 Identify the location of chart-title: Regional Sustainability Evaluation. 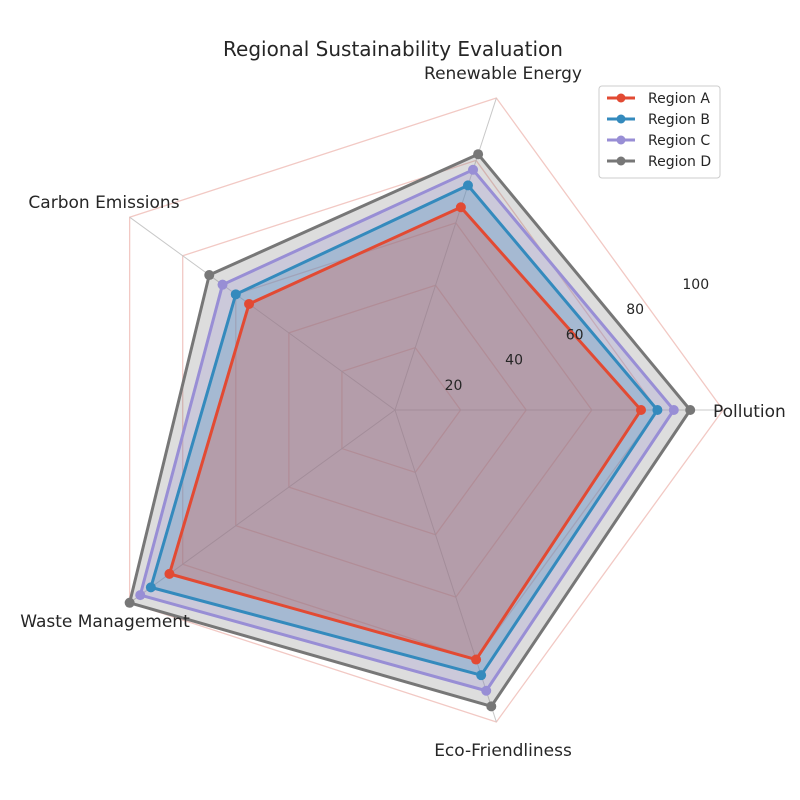
(393, 49).